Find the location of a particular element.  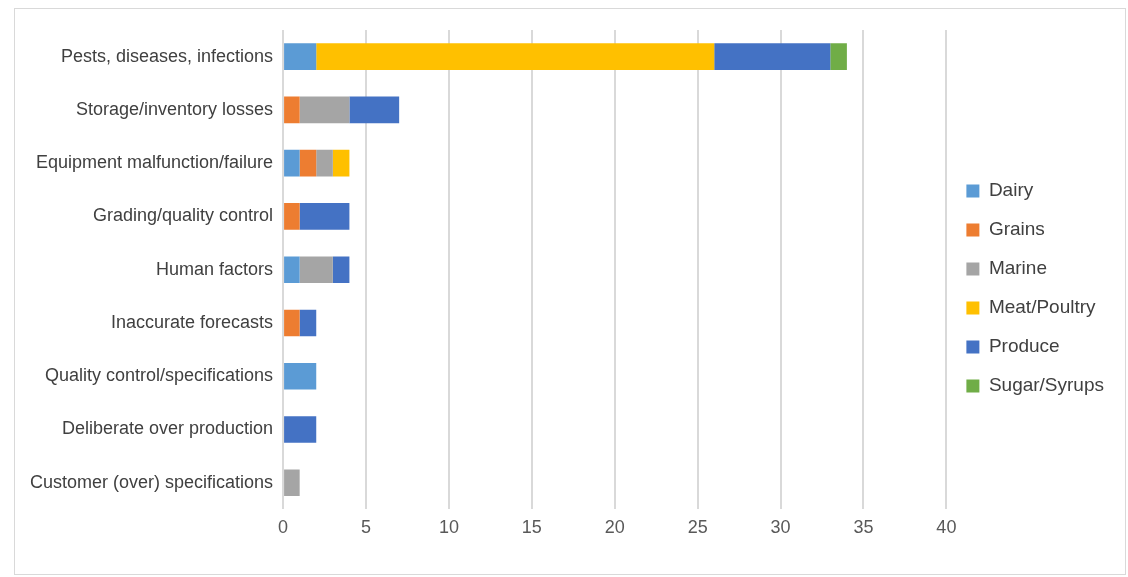

legend-label: Grains is located at coordinates (1016, 229).